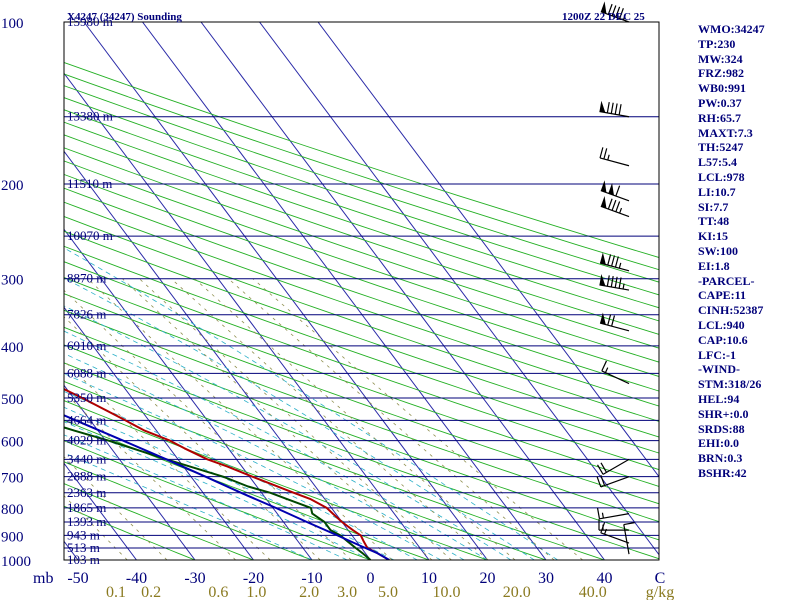 The image size is (800, 605). Describe the element at coordinates (720, 102) in the screenshot. I see `index-item: PW:0.37` at that location.